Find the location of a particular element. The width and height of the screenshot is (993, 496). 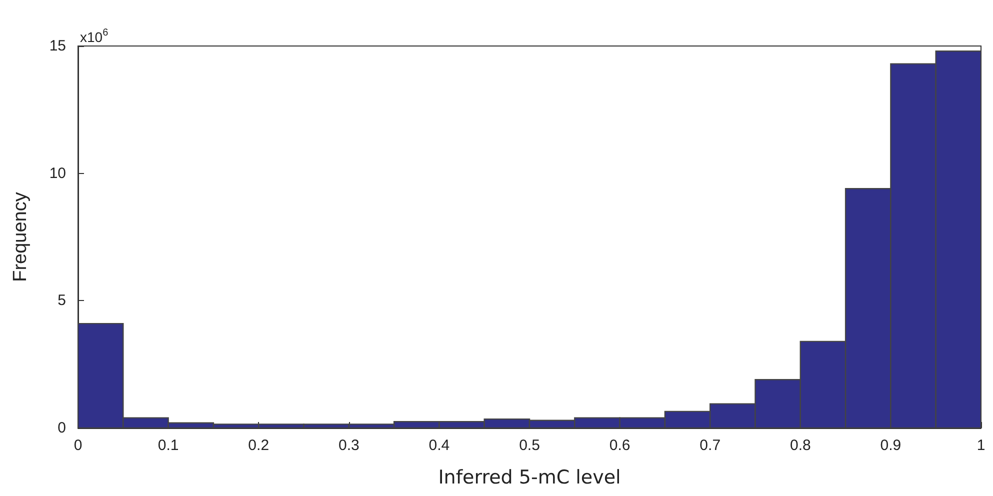

x-tick-label: 0.3 is located at coordinates (349, 445).